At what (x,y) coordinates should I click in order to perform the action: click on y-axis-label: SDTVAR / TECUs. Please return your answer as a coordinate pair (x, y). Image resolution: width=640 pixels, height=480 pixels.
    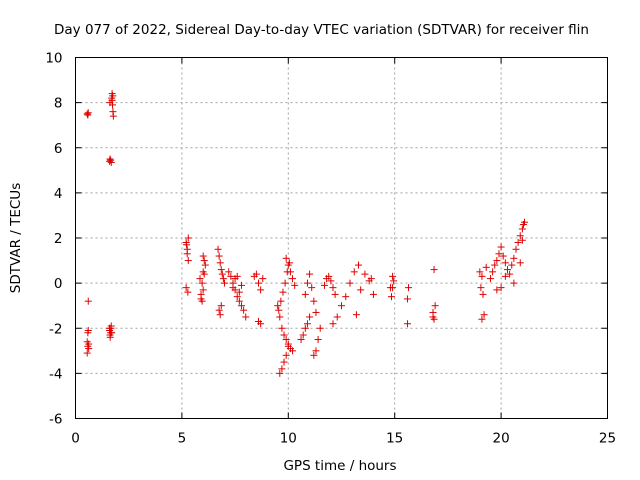
    Looking at the image, I should click on (16, 238).